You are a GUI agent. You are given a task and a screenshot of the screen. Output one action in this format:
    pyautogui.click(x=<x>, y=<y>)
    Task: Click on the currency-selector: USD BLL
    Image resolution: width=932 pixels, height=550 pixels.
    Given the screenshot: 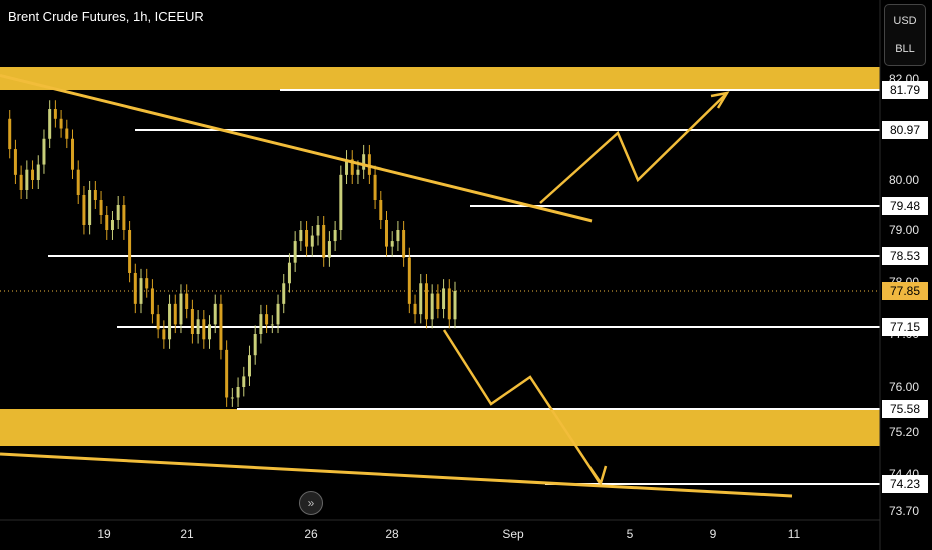 What is the action you would take?
    pyautogui.click(x=905, y=35)
    